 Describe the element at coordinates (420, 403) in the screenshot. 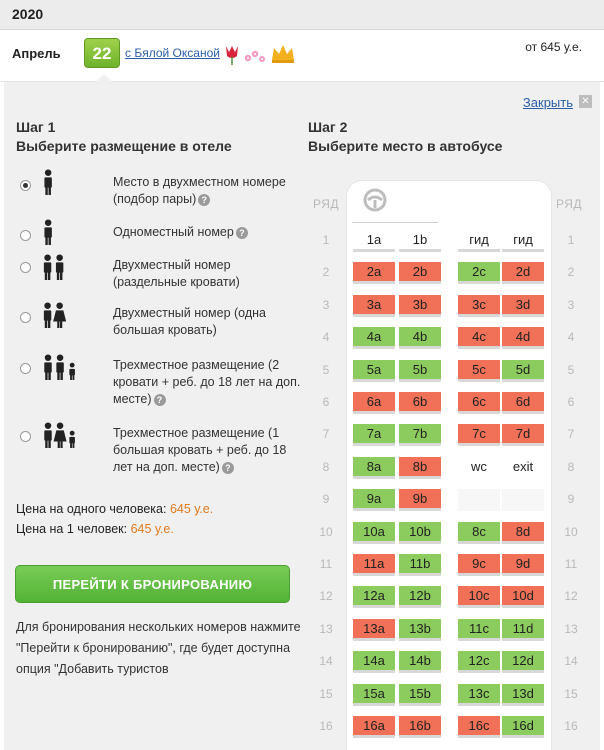

I see `seat: 6b` at that location.